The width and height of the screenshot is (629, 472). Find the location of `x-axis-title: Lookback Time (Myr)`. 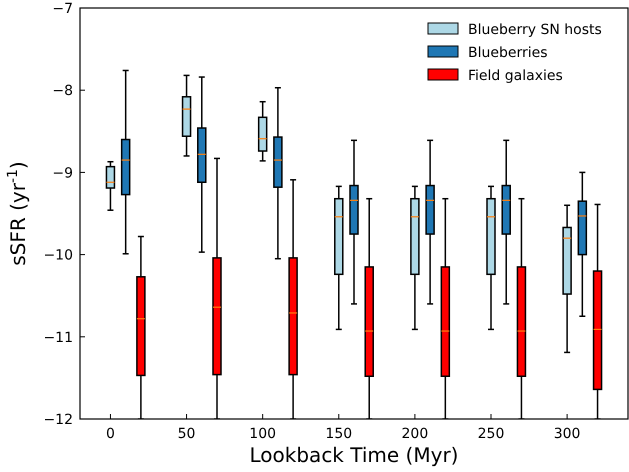

x-axis-title: Lookback Time (Myr) is located at coordinates (354, 455).